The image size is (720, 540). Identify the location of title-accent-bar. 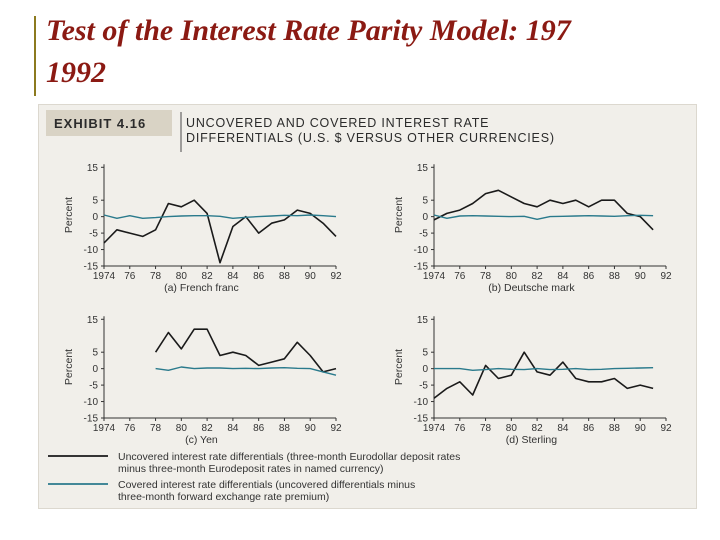
(35, 56).